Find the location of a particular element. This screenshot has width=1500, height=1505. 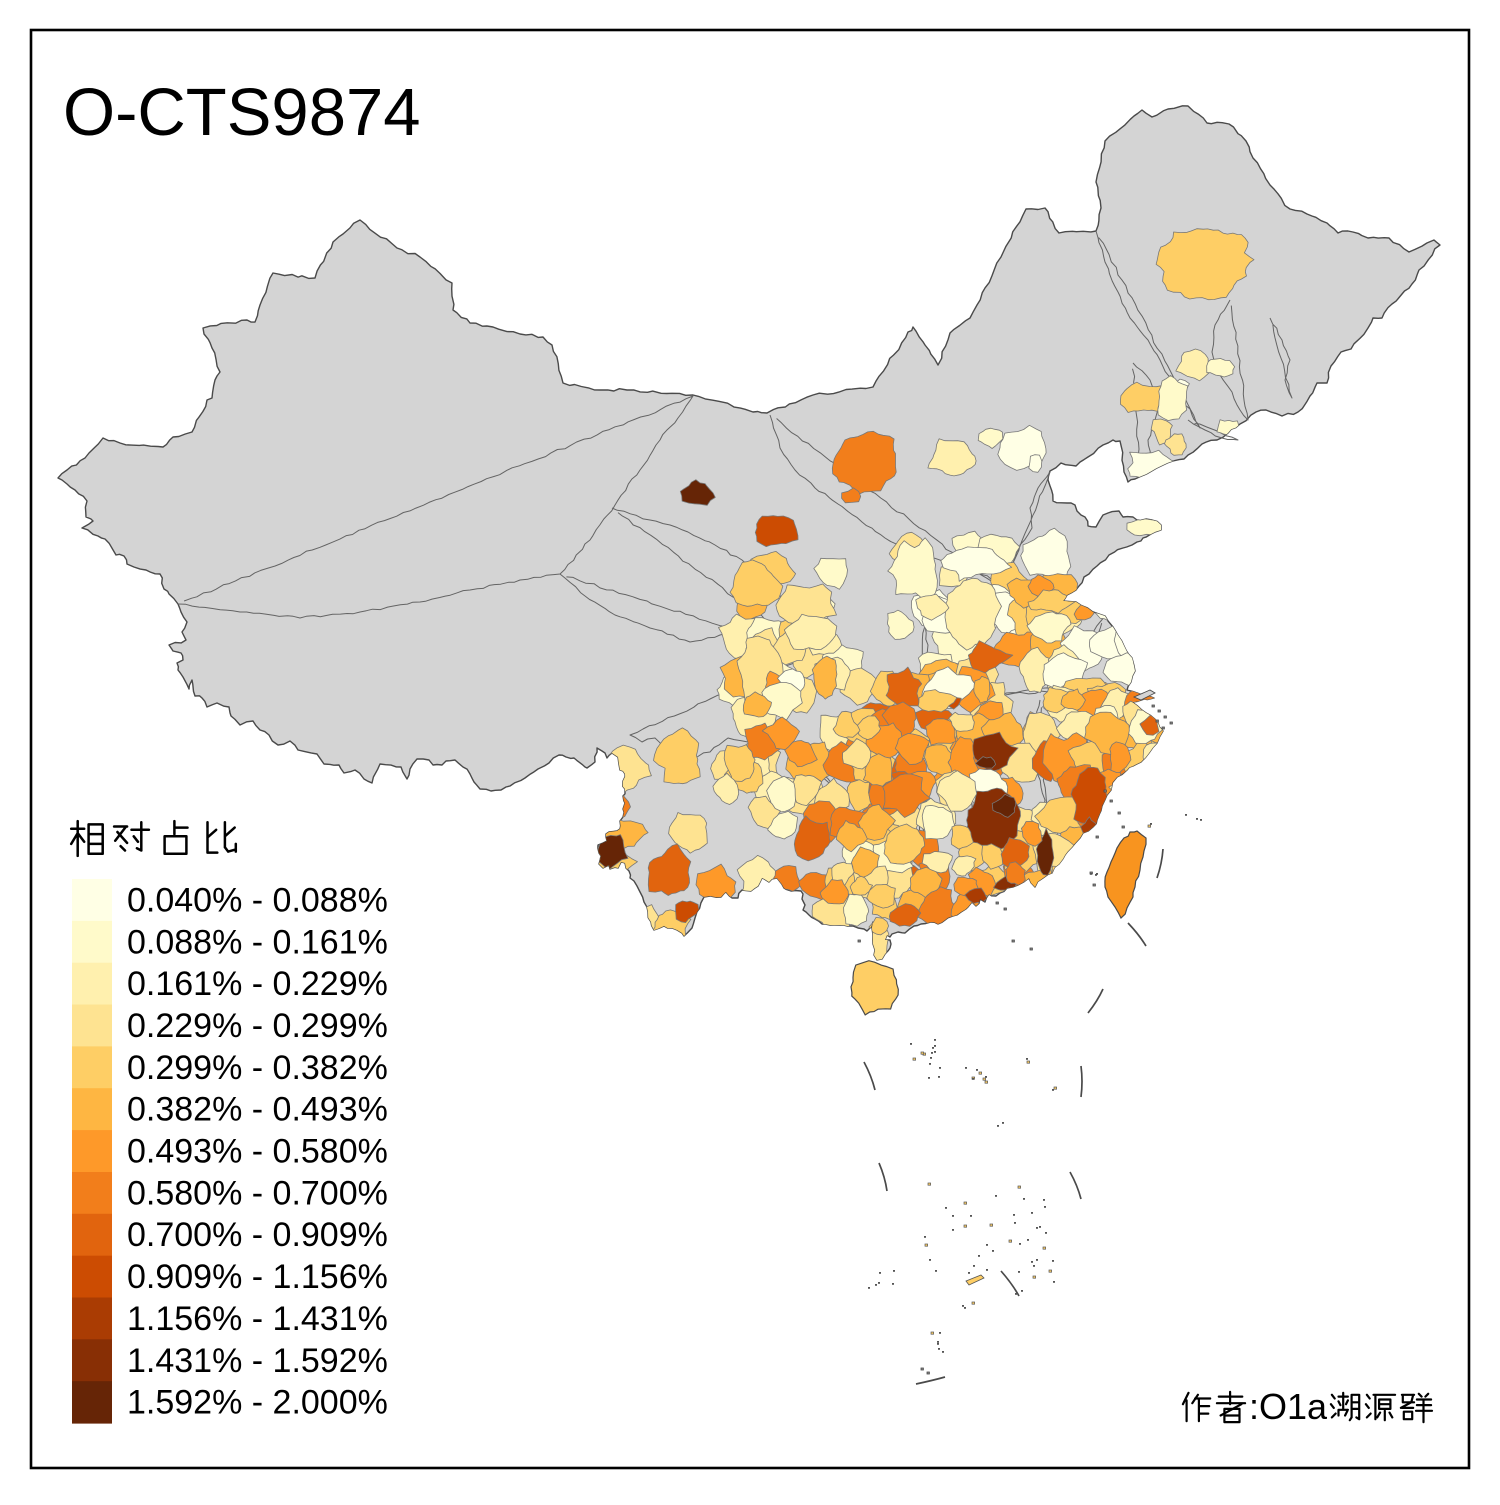

svg-text: 0.040% - 0.088% is located at coordinates (257, 900).